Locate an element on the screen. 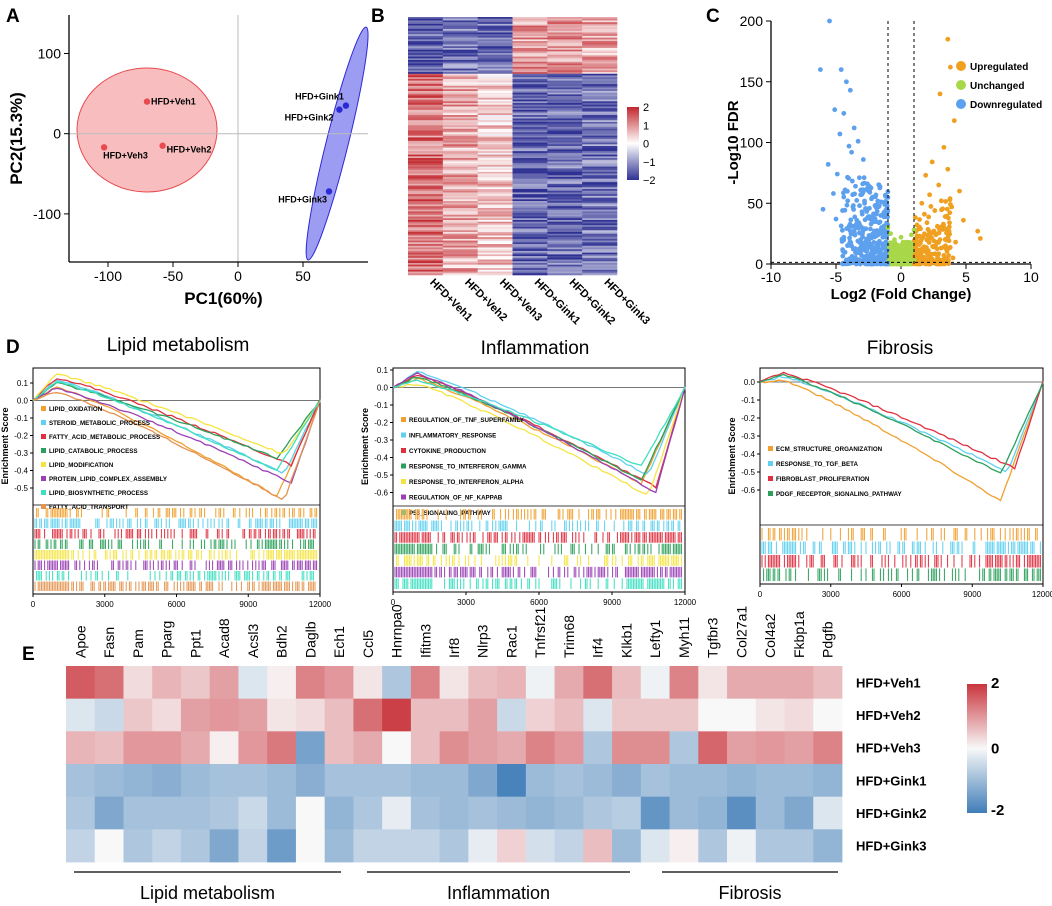 This screenshot has height=906, width=1052. legend-label: PROTEIN_LIPID_COMPLEX_ASSEMBLY is located at coordinates (108, 479).